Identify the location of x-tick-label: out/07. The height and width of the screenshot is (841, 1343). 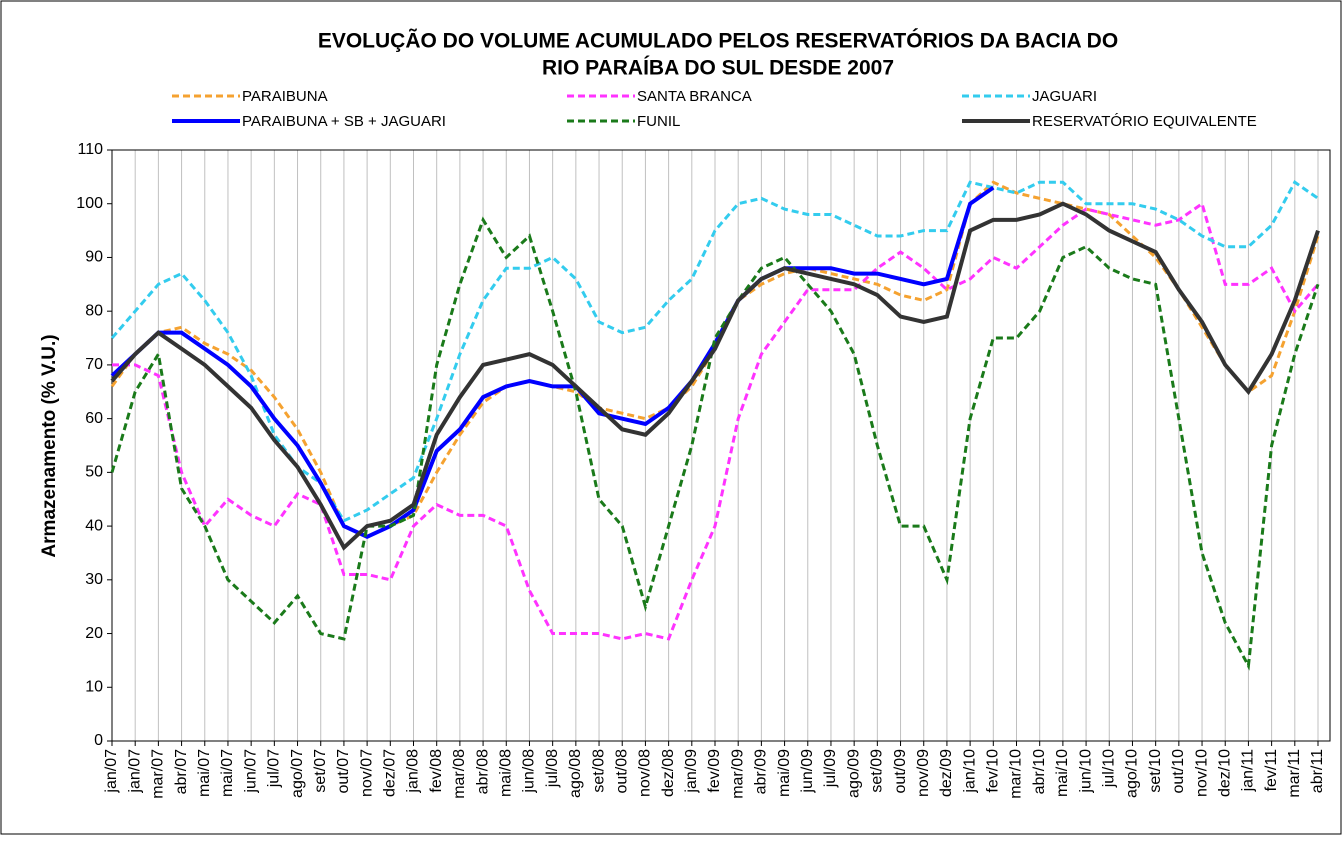
(343, 771).